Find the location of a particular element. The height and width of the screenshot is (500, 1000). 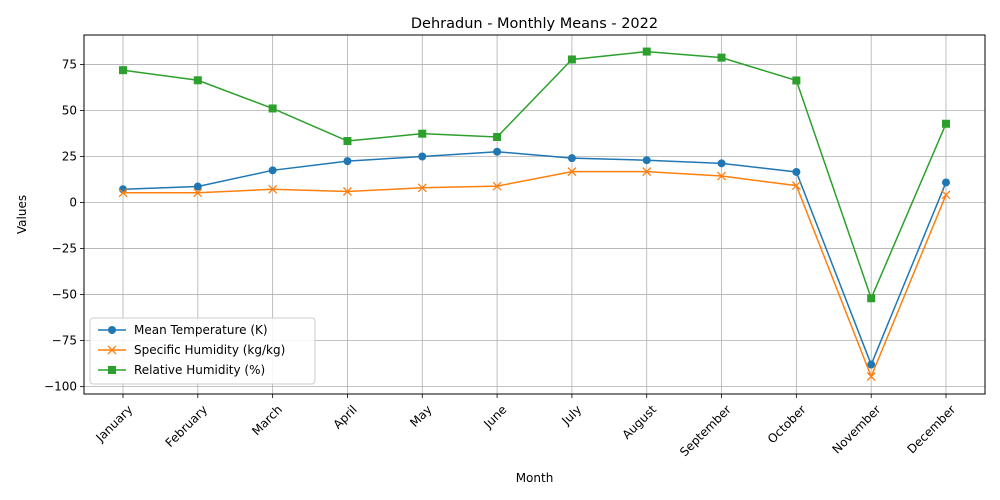

legend-item: Mean Temperature (K) is located at coordinates (183, 330).